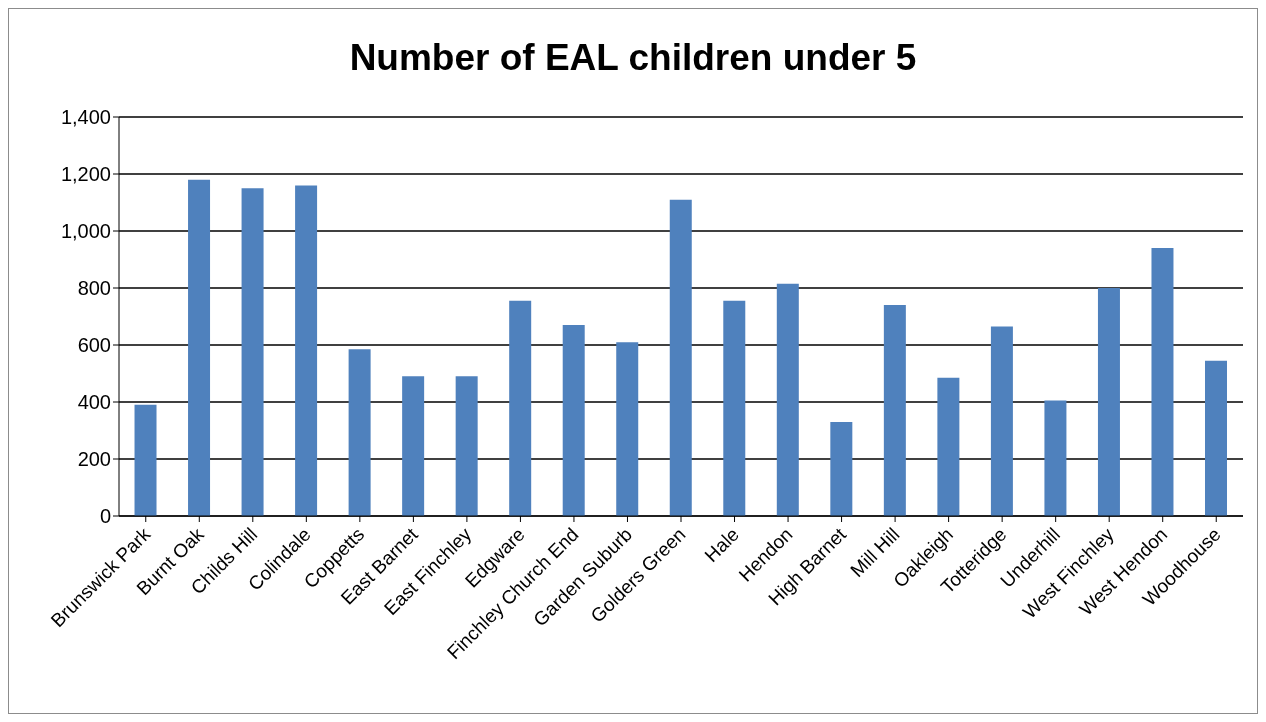  I want to click on y-tick-label: 600, so click(94, 345).